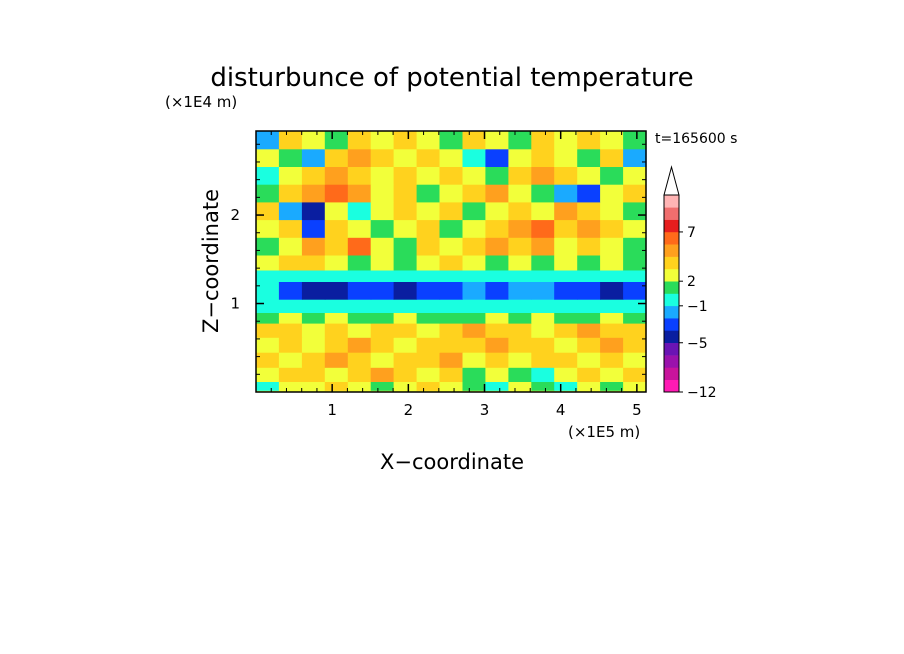 The height and width of the screenshot is (654, 904). Describe the element at coordinates (697, 344) in the screenshot. I see `colorbar-label: −5` at that location.